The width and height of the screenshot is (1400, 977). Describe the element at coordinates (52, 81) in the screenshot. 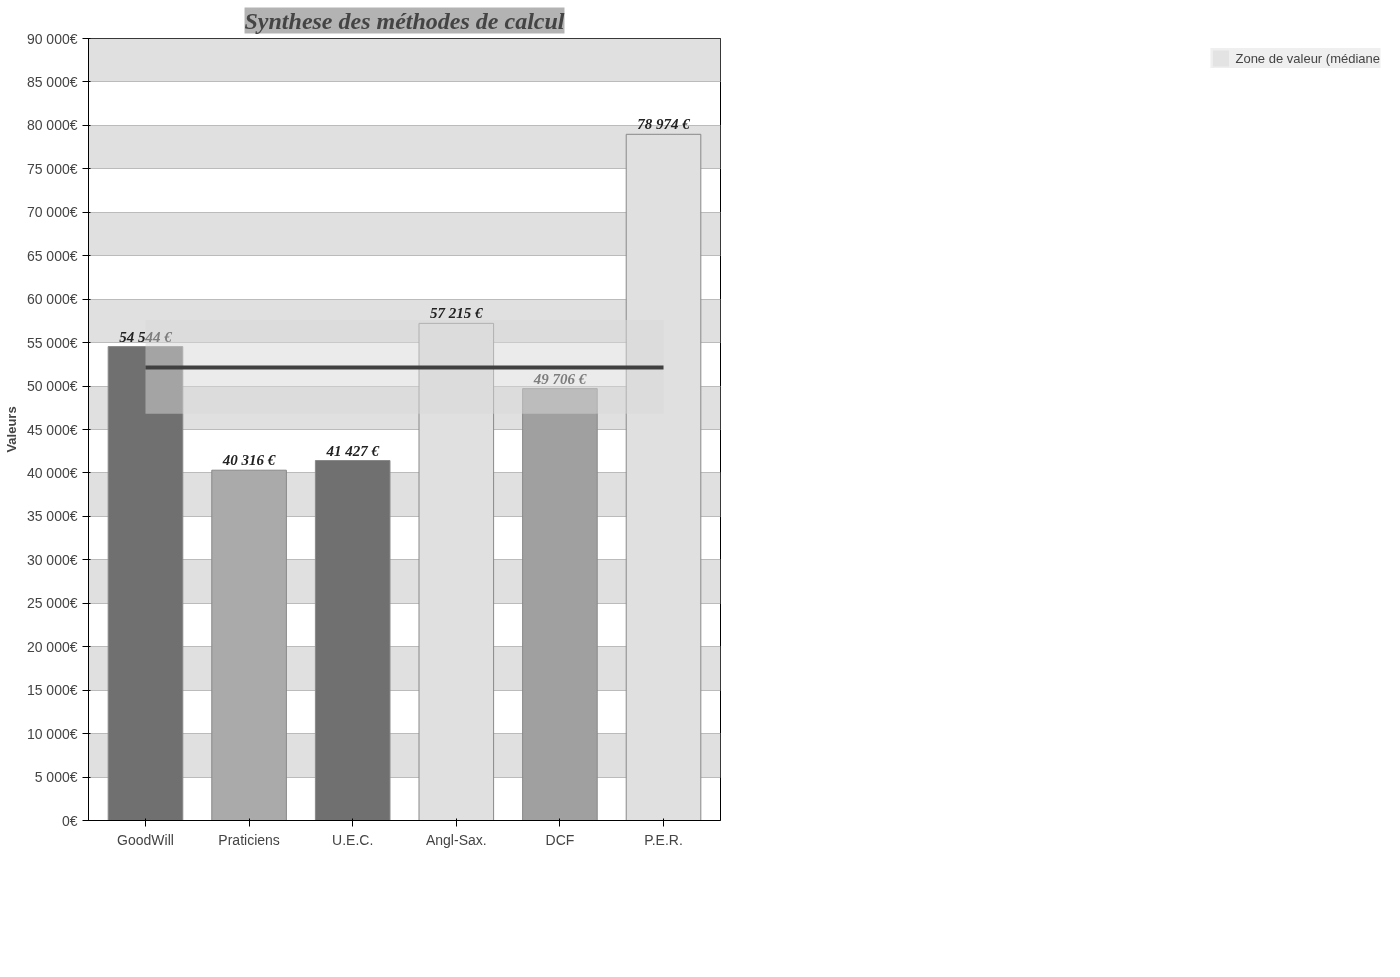

I see `y-tick-label: 85 000€` at that location.